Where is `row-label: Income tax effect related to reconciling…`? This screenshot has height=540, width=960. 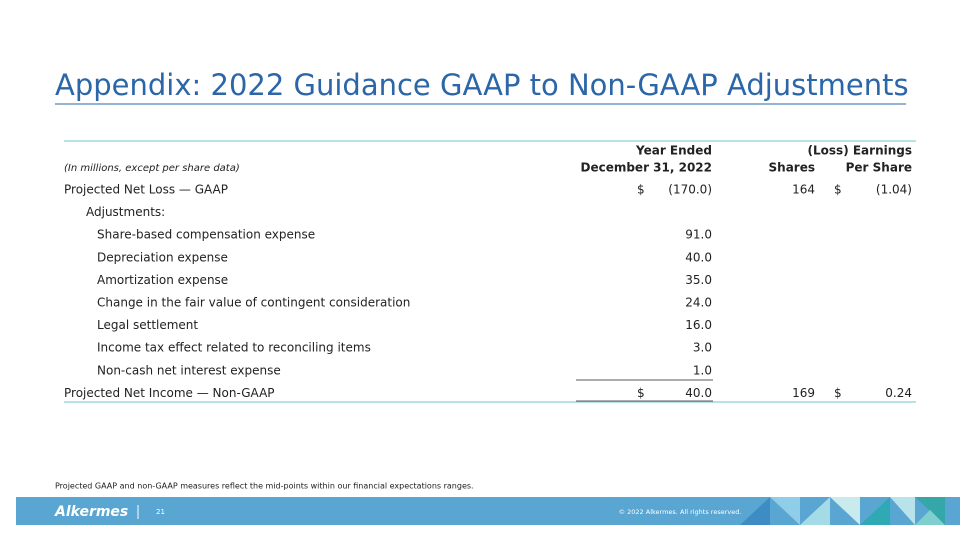
row-label: Income tax effect related to reconciling… is located at coordinates (234, 348).